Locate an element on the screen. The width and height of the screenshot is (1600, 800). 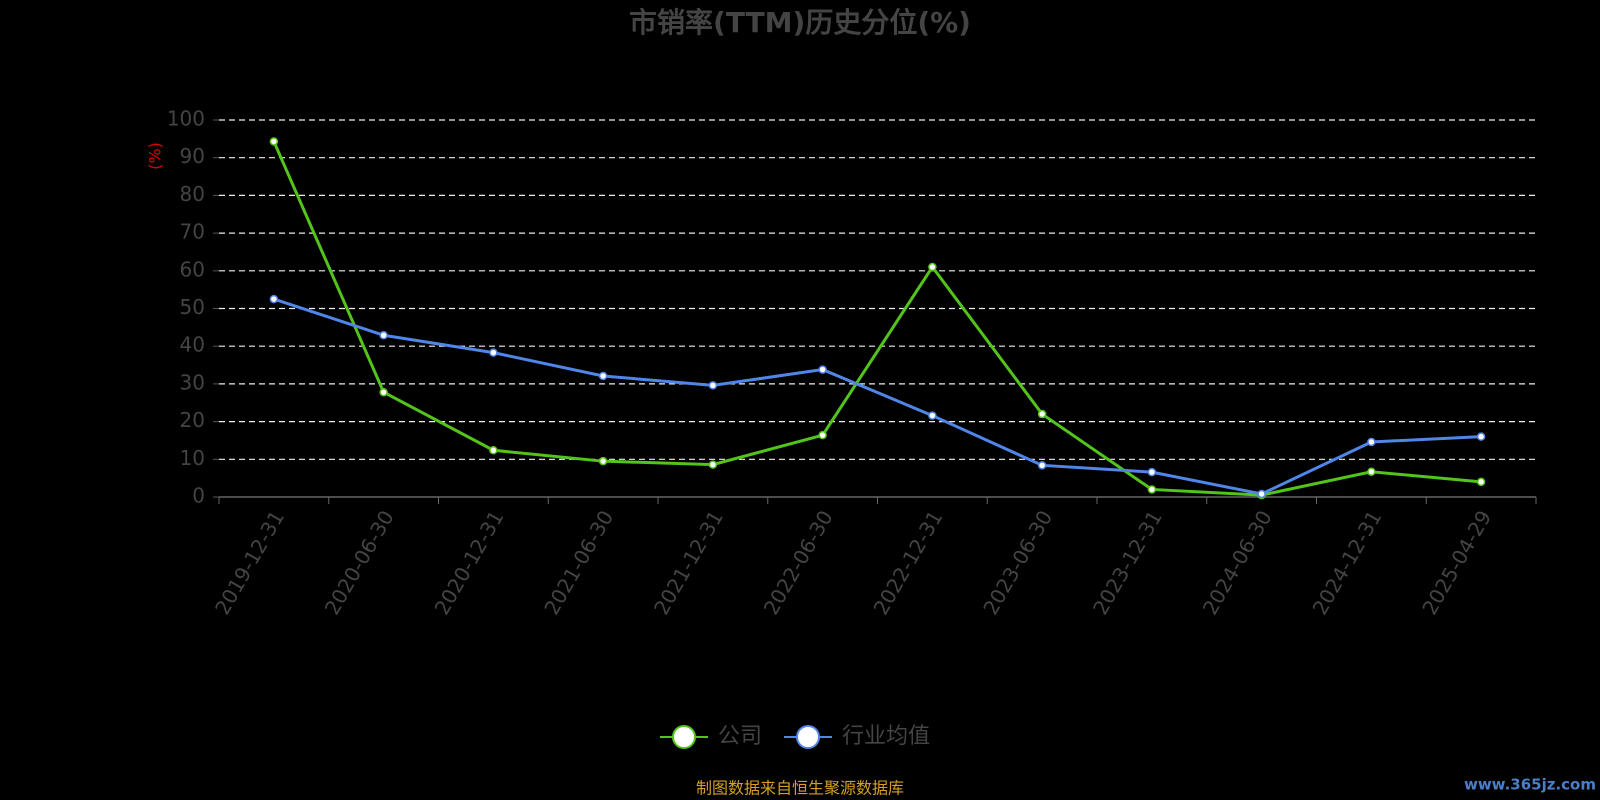
y-tick-label: 50 is located at coordinates (192, 307).